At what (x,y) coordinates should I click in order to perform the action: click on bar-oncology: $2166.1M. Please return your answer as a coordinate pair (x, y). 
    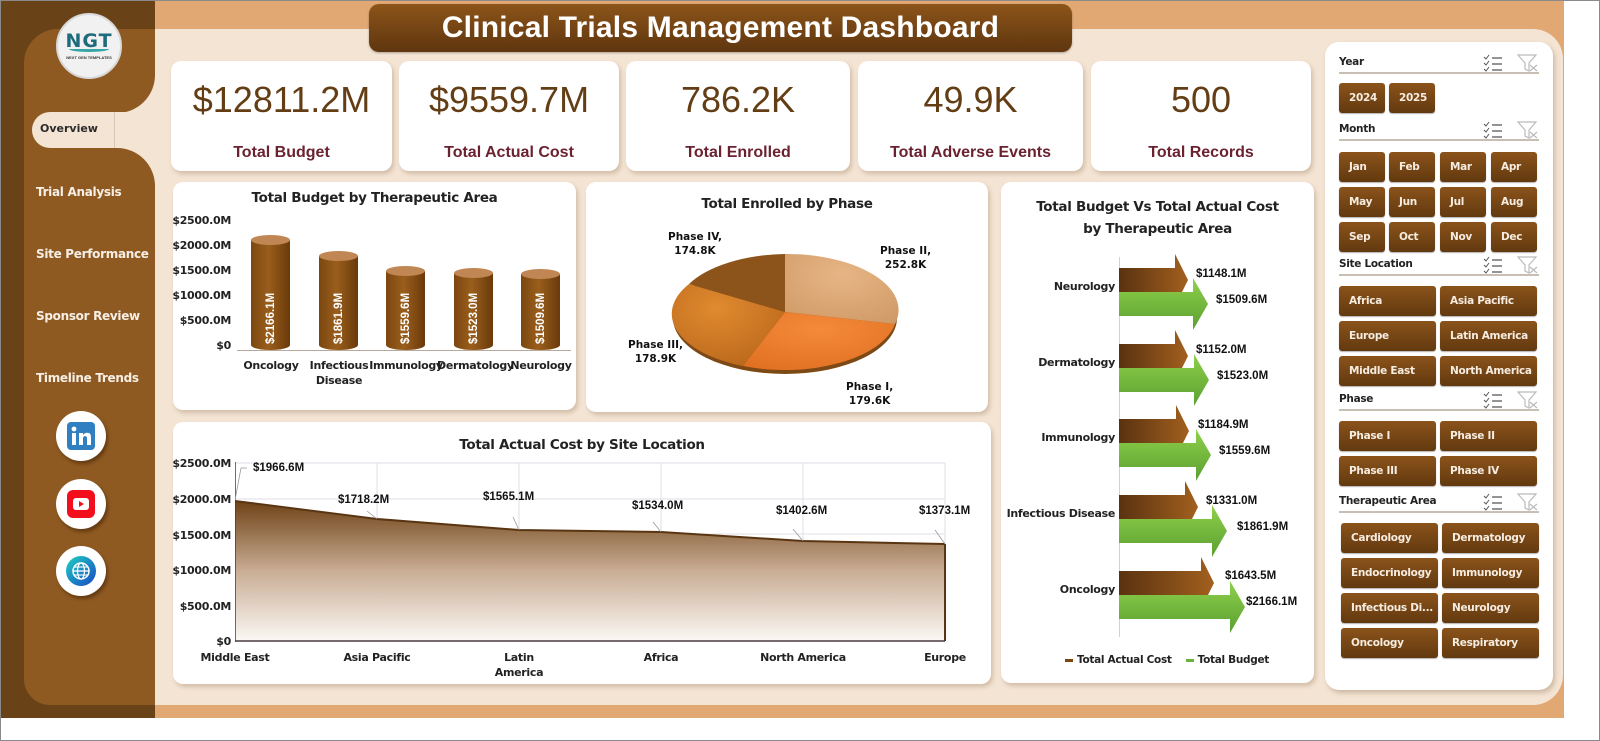
    Looking at the image, I should click on (270, 292).